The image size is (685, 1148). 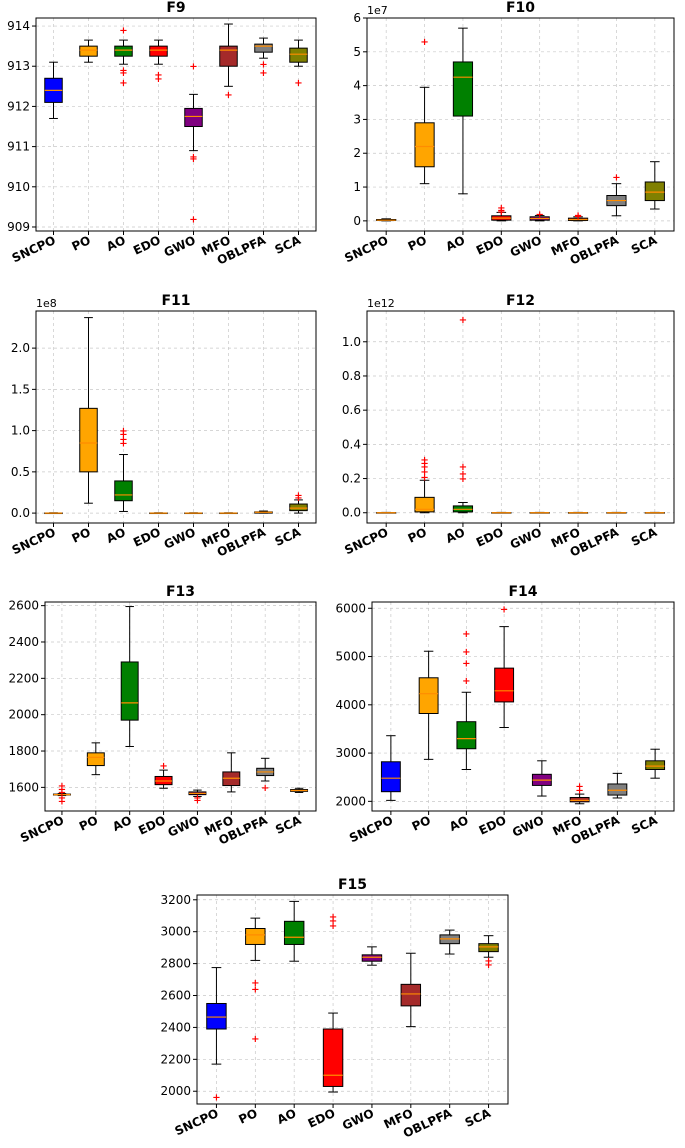 I want to click on y-tick-label: 911, so click(x=18, y=147).